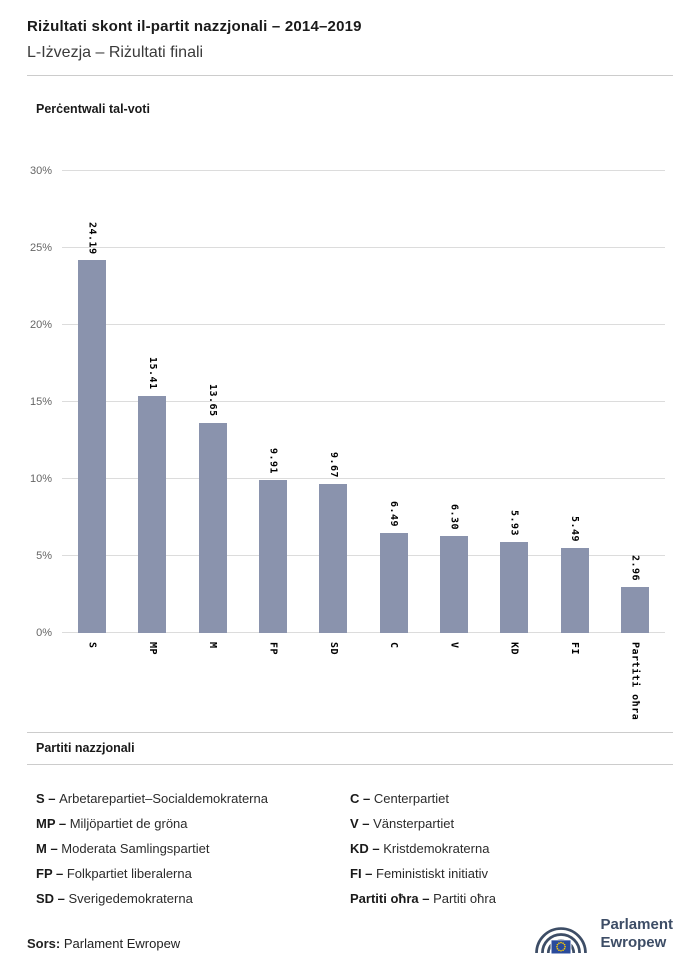 Image resolution: width=700 pixels, height=969 pixels. What do you see at coordinates (507, 798) in the screenshot?
I see `legend-entry: C – Centerpartiet` at bounding box center [507, 798].